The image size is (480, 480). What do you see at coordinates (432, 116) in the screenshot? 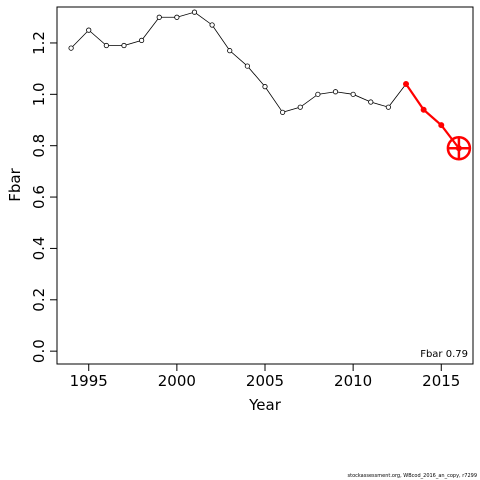
I see `forecast-line` at bounding box center [432, 116].